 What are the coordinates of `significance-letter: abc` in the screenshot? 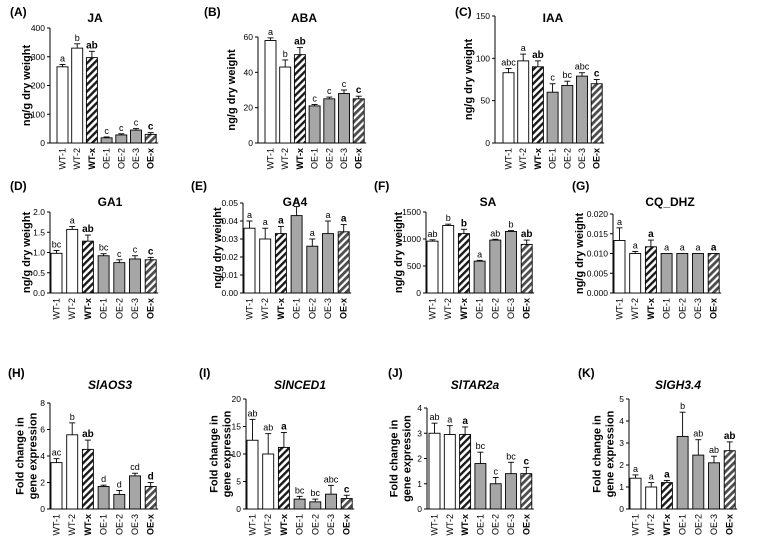 It's located at (582, 67).